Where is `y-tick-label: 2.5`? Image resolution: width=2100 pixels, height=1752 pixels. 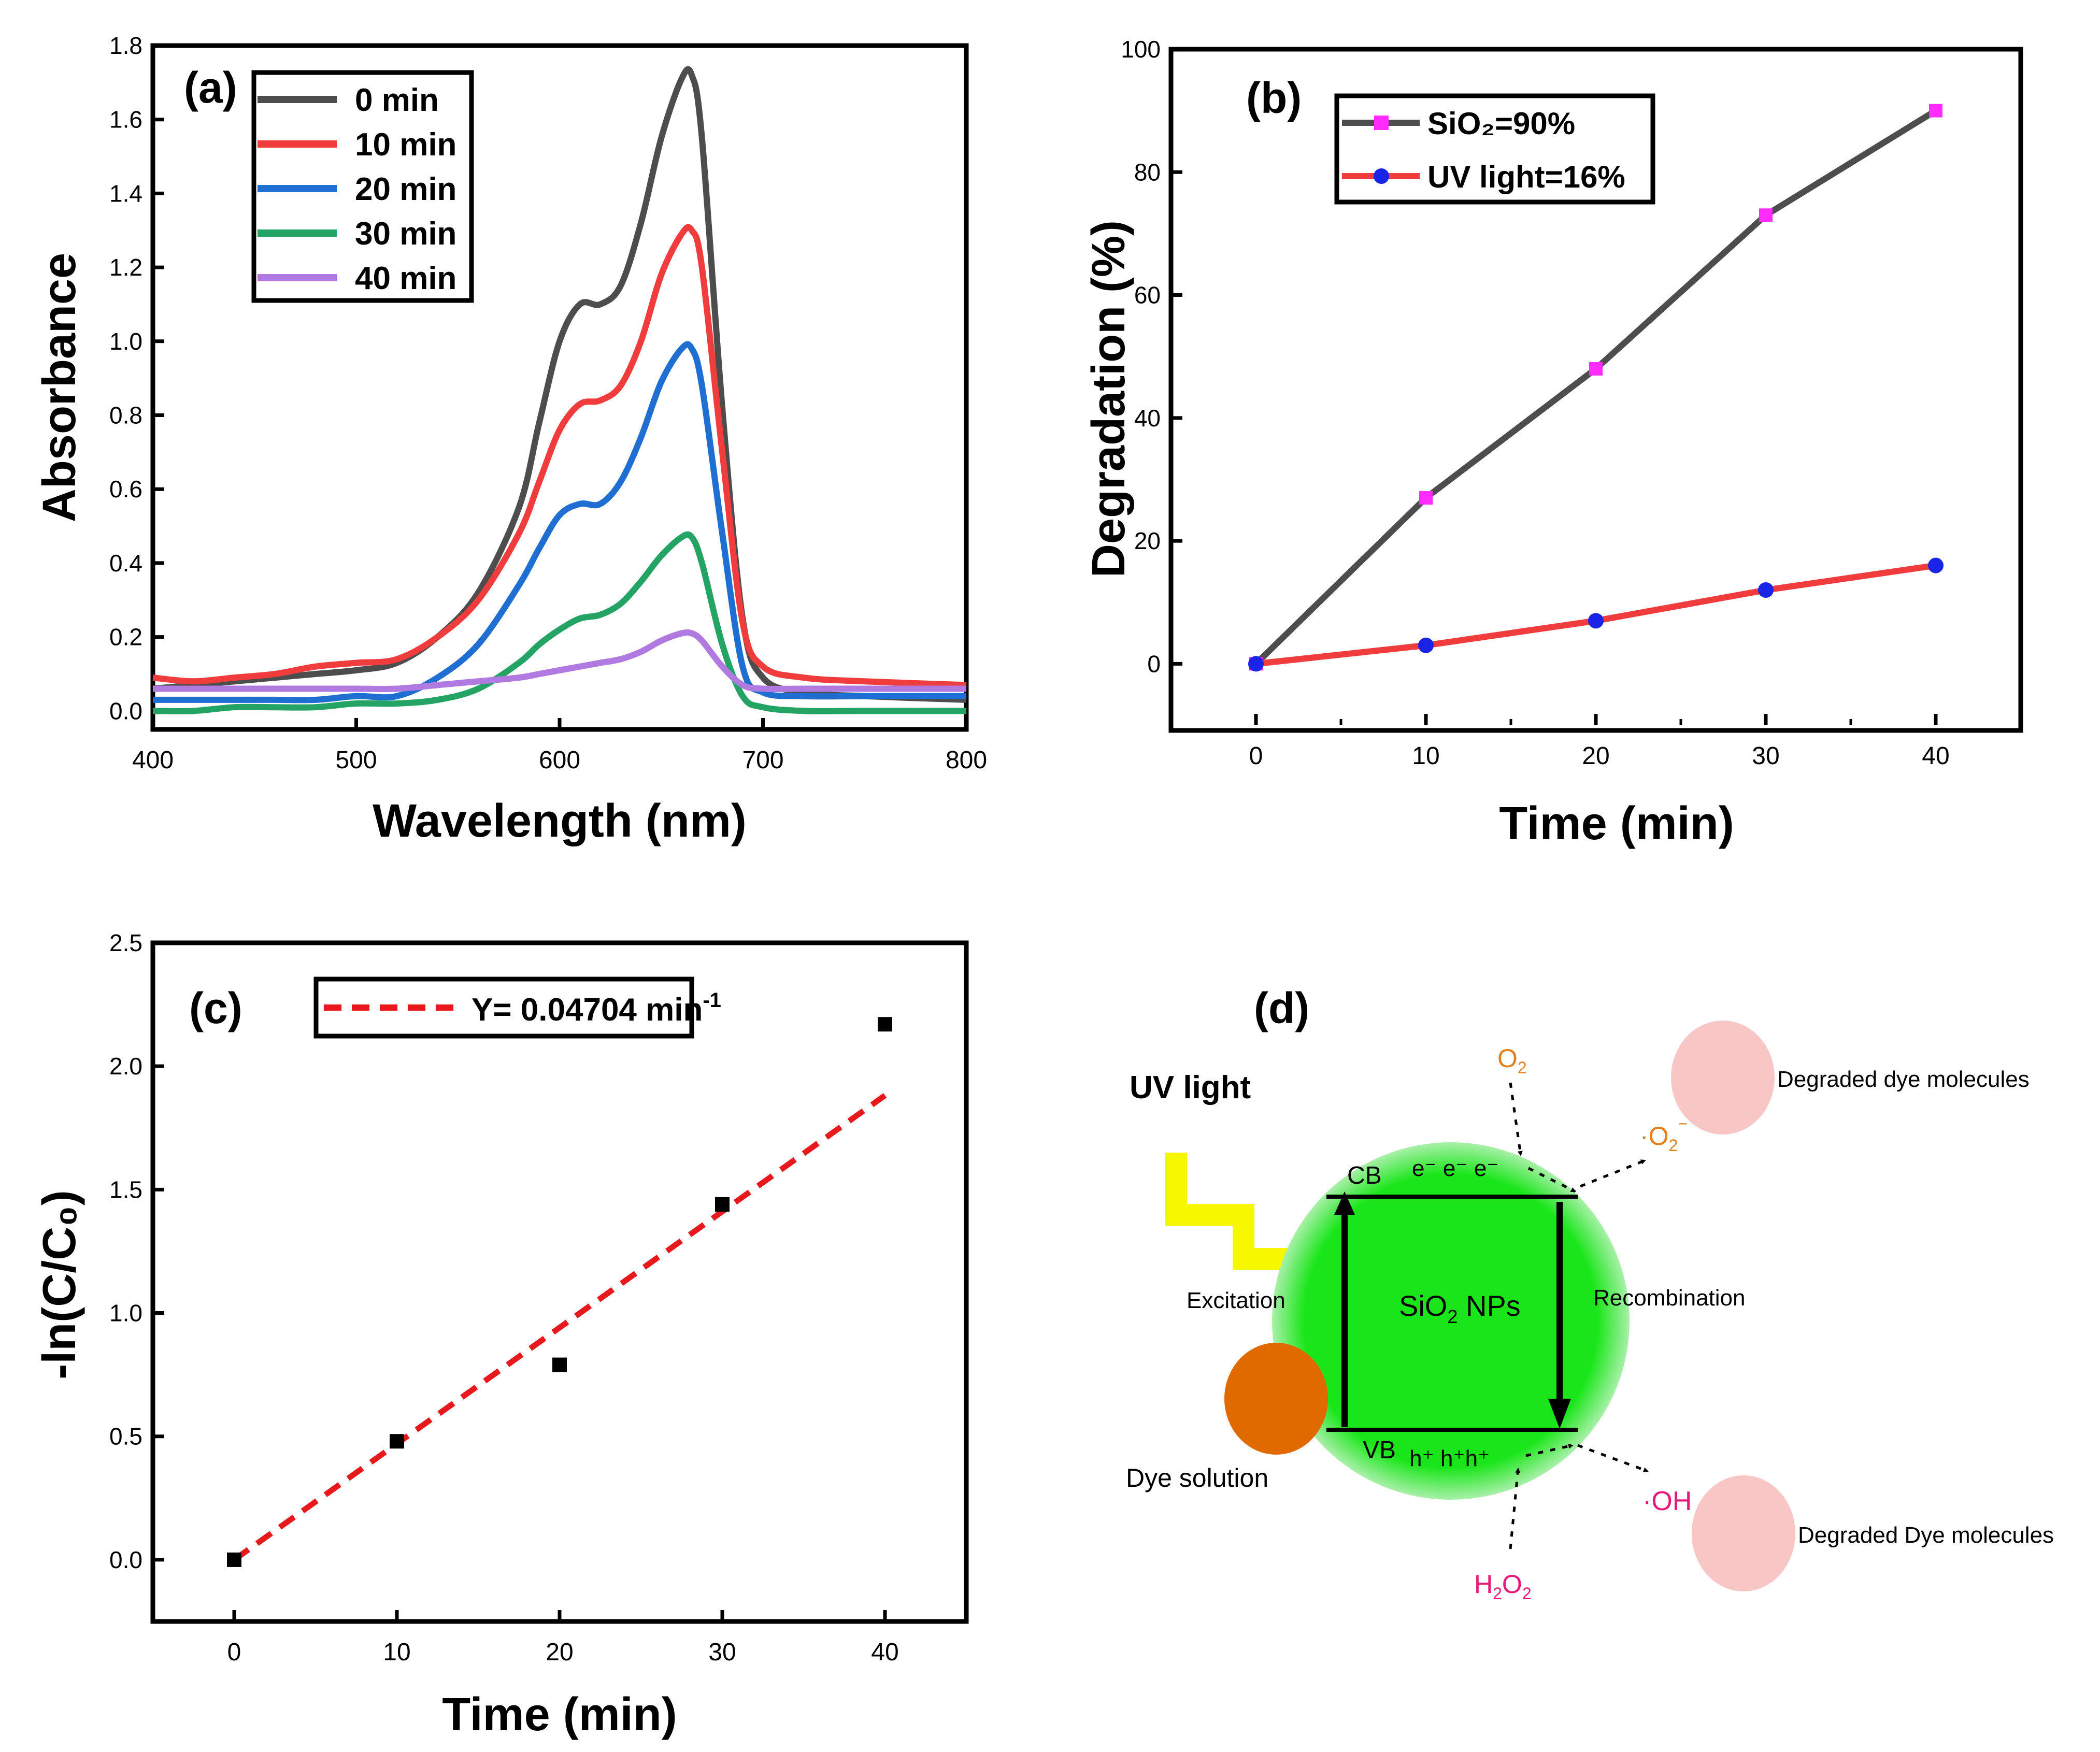
y-tick-label: 2.5 is located at coordinates (125, 942).